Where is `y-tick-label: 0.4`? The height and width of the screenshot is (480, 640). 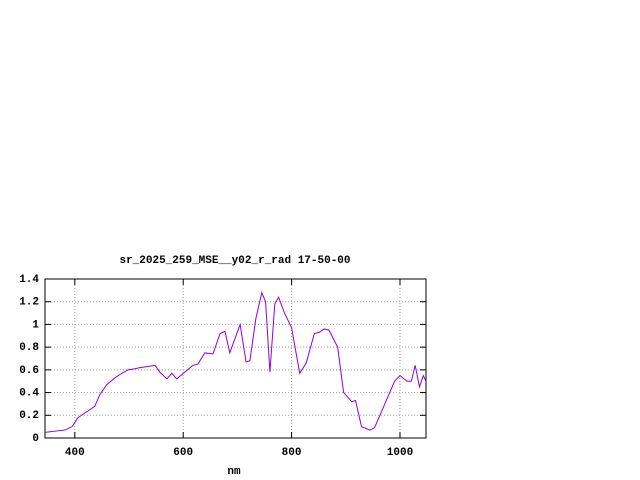
y-tick-label: 0.4 is located at coordinates (29, 393).